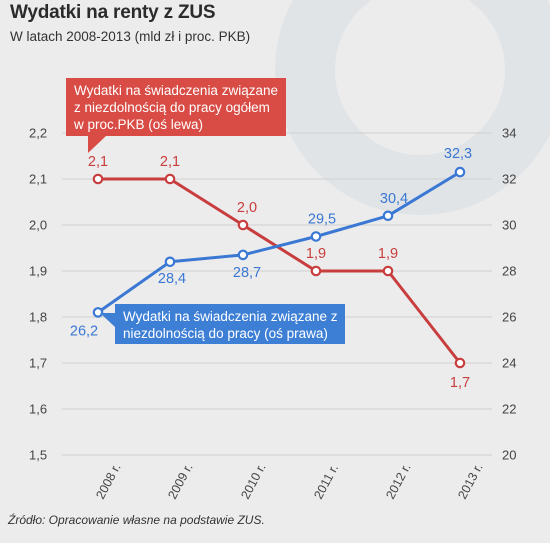 The image size is (550, 543). What do you see at coordinates (97, 144) in the screenshot?
I see `red-callout-pointer` at bounding box center [97, 144].